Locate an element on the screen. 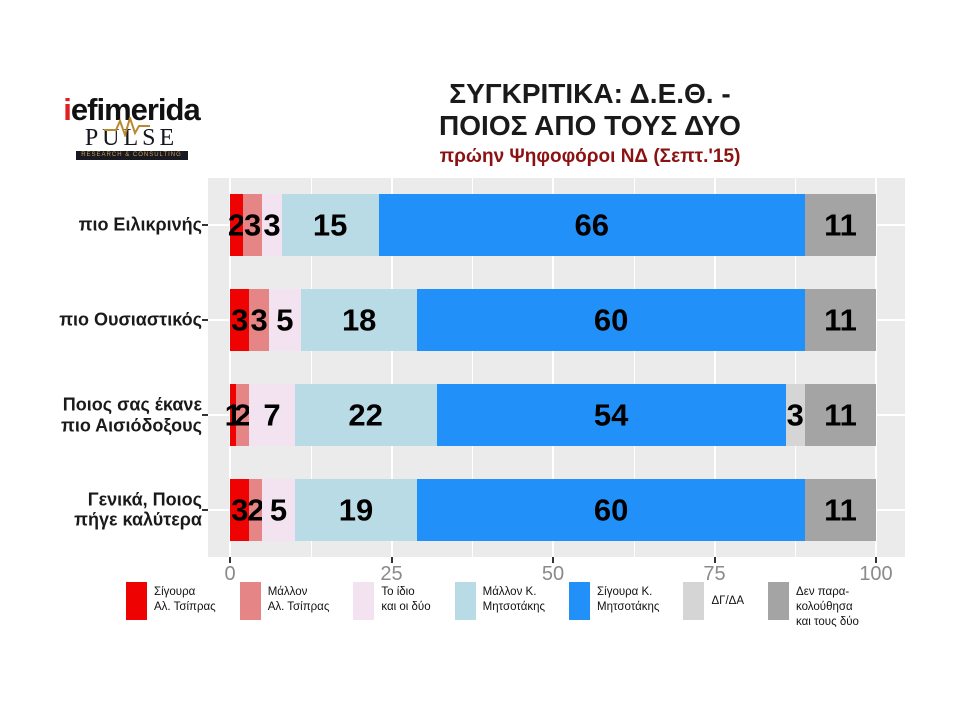  page-title-line1: ΣΥΓΚΡΙΤΙΚΑ: Δ.Ε.Θ. - is located at coordinates (590, 93).